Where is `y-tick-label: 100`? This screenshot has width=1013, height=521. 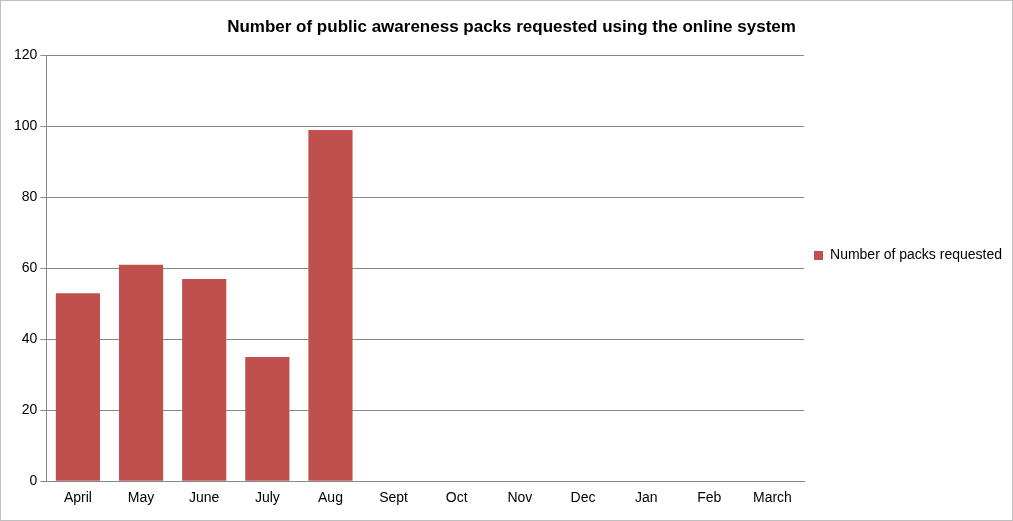 y-tick-label: 100 is located at coordinates (26, 125).